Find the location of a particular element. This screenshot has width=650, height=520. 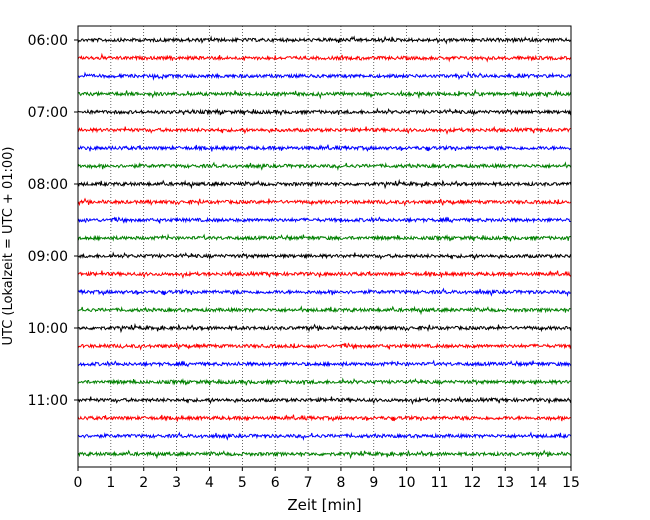

y-tick-label: 11:00 is located at coordinates (48, 401).